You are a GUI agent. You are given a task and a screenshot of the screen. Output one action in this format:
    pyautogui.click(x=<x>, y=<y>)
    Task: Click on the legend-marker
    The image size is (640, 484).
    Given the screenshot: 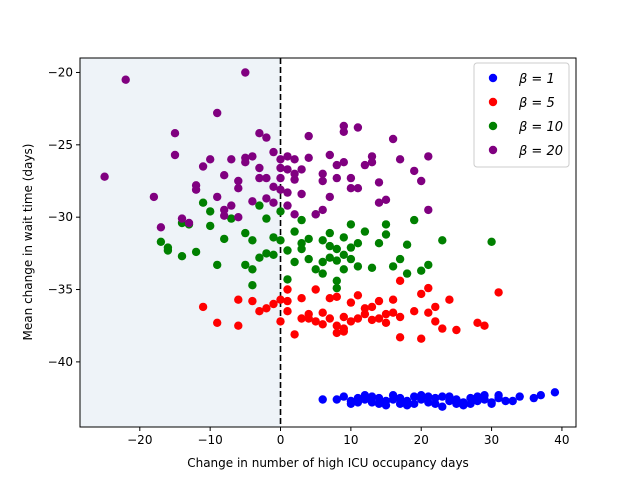 What is the action you would take?
    pyautogui.click(x=493, y=102)
    